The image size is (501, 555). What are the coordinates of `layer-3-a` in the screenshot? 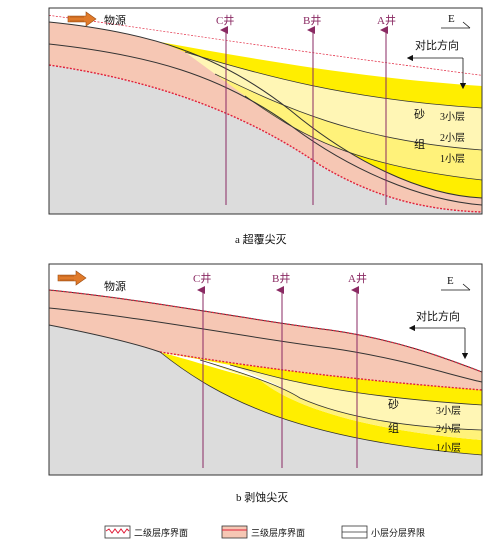 It's located at (333, 101).